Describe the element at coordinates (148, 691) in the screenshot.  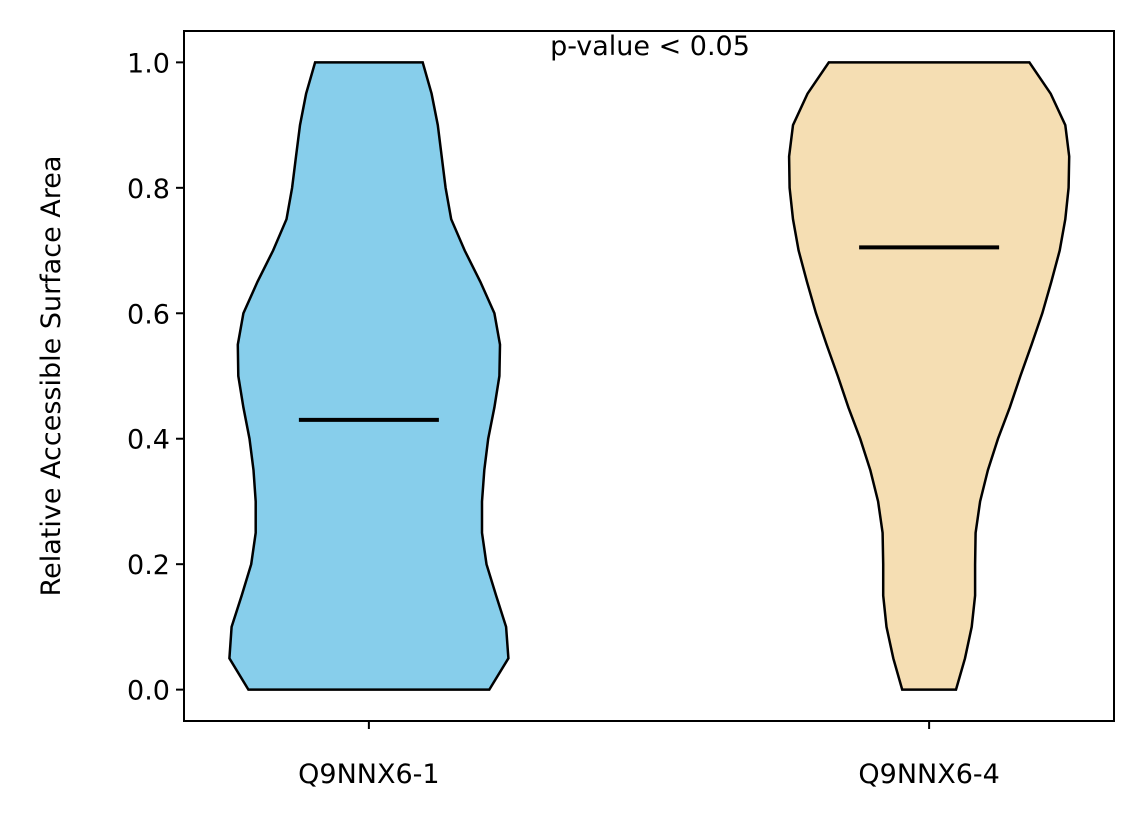
I see `y-tick-label: 0.0` at that location.